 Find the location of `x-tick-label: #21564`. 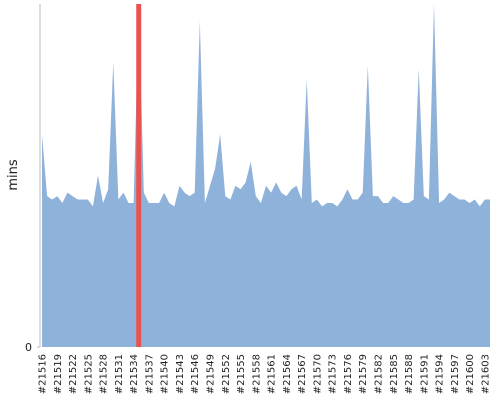

x-tick-label: #21564 is located at coordinates (287, 374).